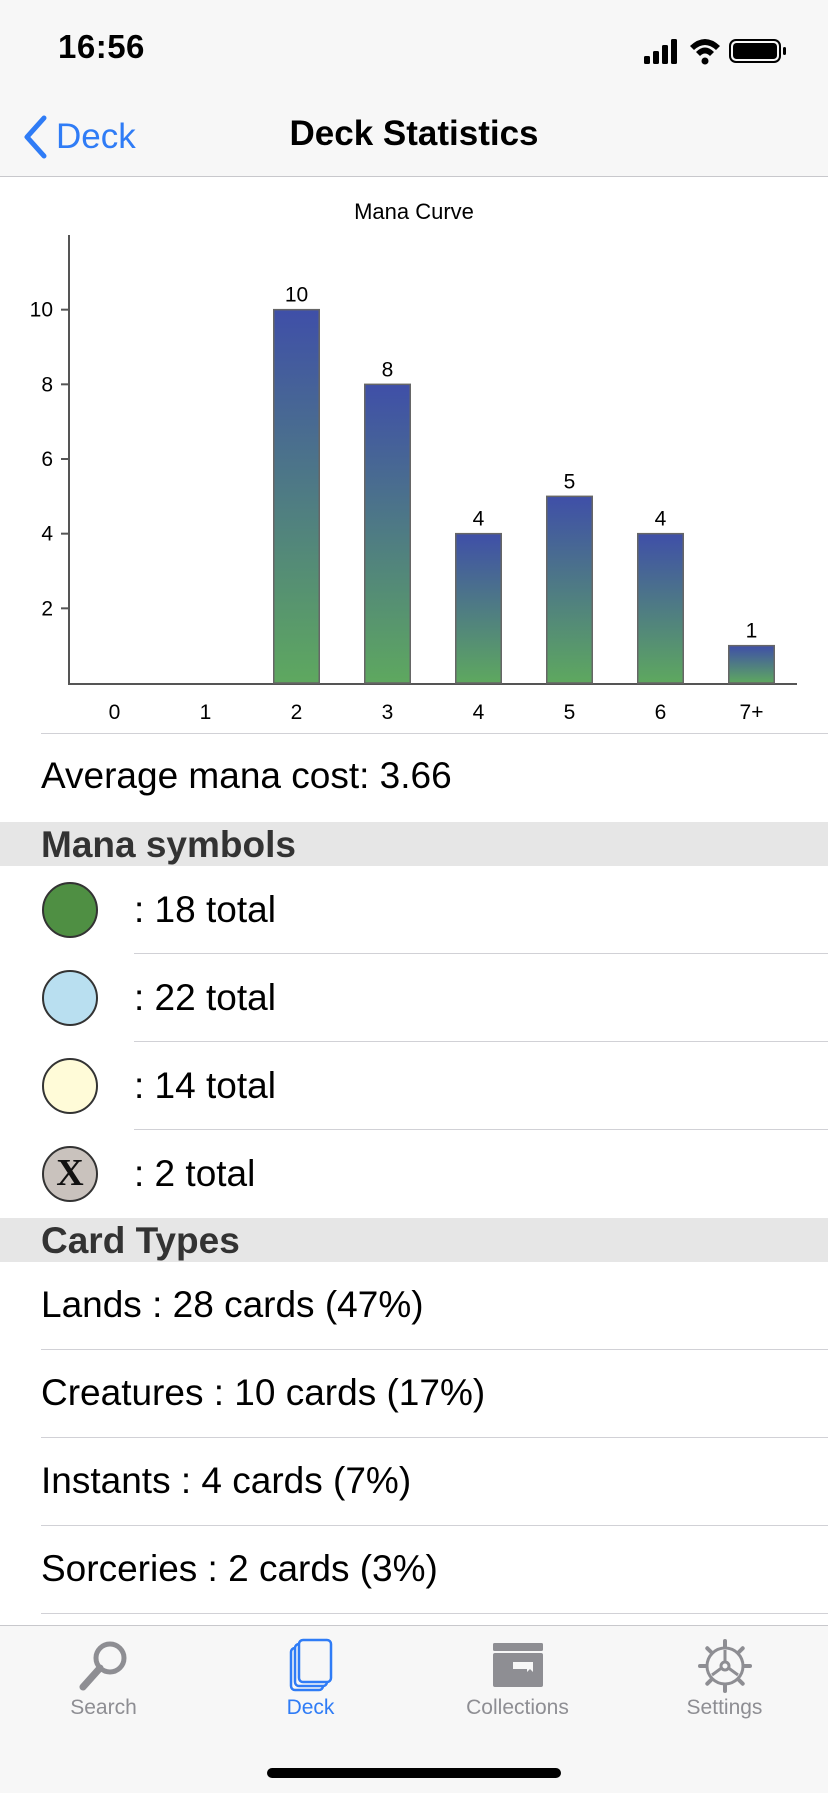 This screenshot has height=1793, width=828. I want to click on x-tick-label: 5, so click(570, 712).